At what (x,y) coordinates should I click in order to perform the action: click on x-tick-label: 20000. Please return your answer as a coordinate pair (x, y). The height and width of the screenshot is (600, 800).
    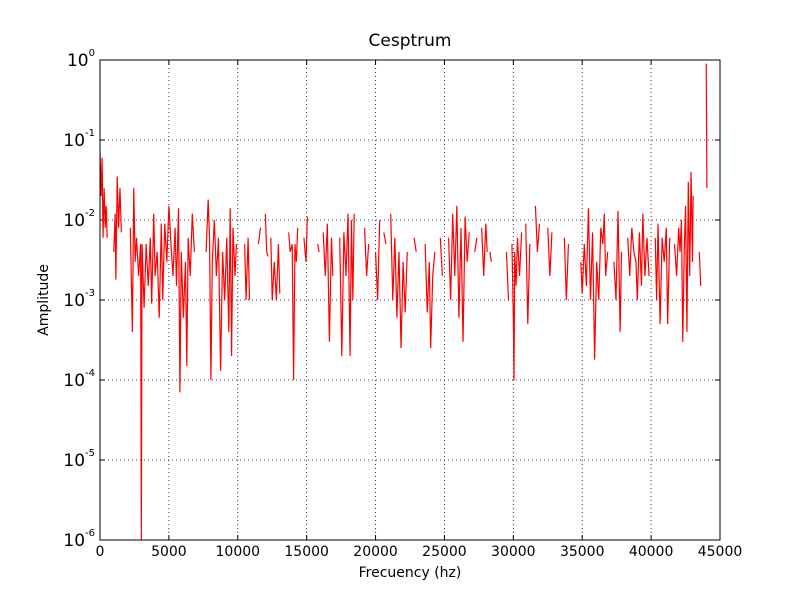
    Looking at the image, I should click on (375, 552).